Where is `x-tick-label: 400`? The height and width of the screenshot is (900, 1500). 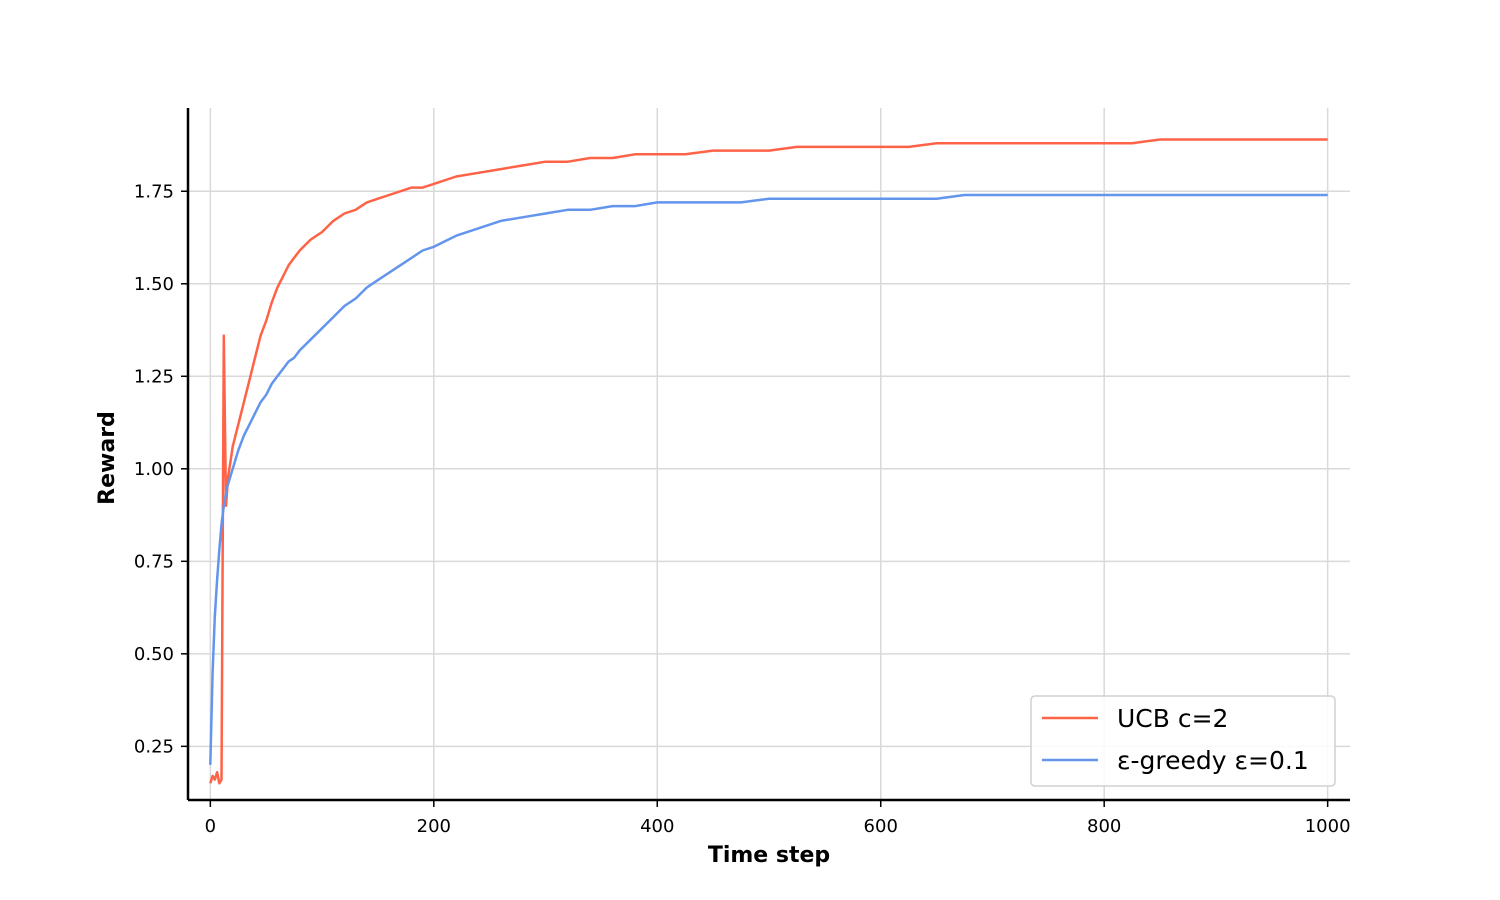 x-tick-label: 400 is located at coordinates (657, 826).